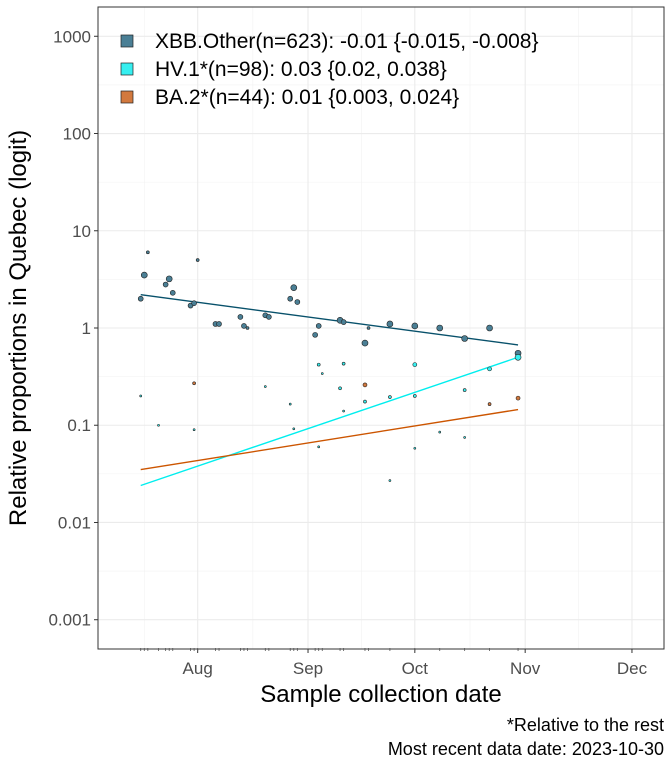  What do you see at coordinates (74, 522) in the screenshot?
I see `y-tick-label: 0.01` at bounding box center [74, 522].